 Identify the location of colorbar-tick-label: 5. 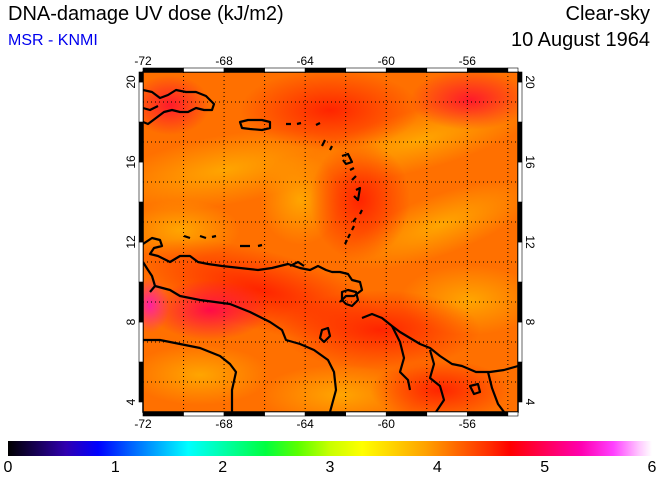
(545, 467).